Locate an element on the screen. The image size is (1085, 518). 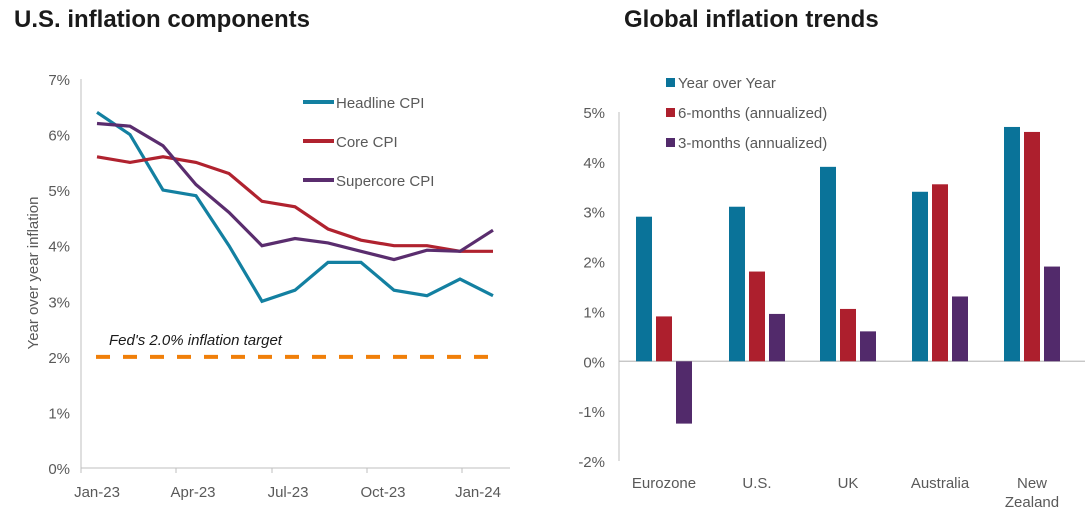
x-tick-label: Jul-23 is located at coordinates (288, 492).